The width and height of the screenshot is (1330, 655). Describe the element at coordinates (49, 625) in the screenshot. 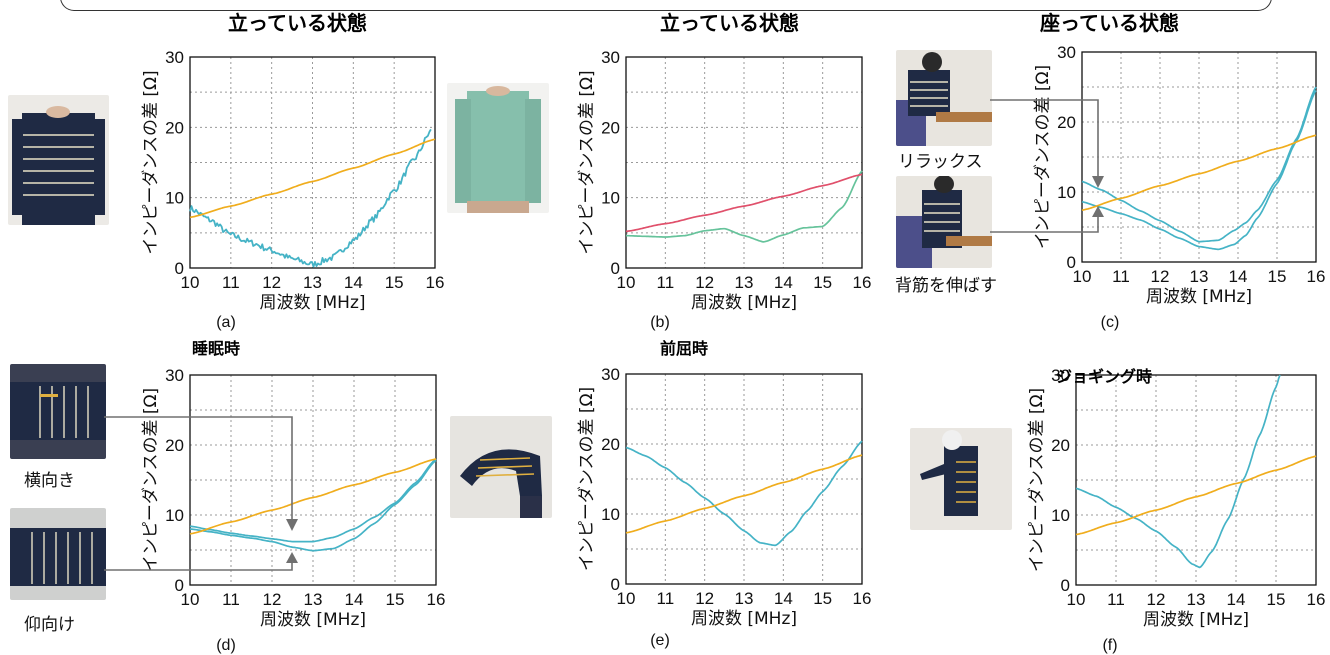

I see `caption-supine: 仰向け` at that location.